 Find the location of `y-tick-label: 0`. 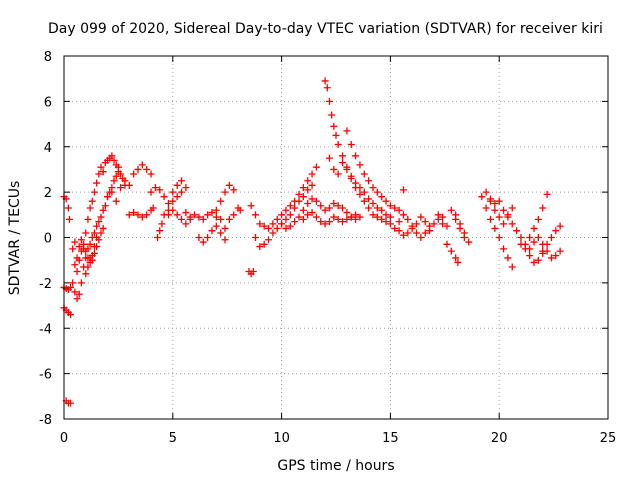

y-tick-label: 0 is located at coordinates (48, 239).